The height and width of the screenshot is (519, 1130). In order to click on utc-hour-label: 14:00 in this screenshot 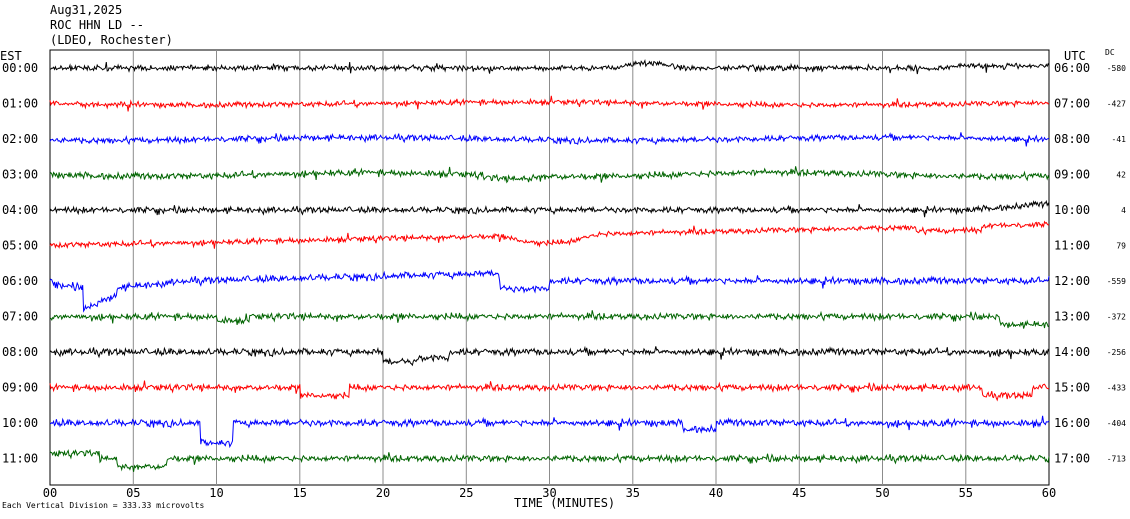, I will do `click(1072, 352)`.